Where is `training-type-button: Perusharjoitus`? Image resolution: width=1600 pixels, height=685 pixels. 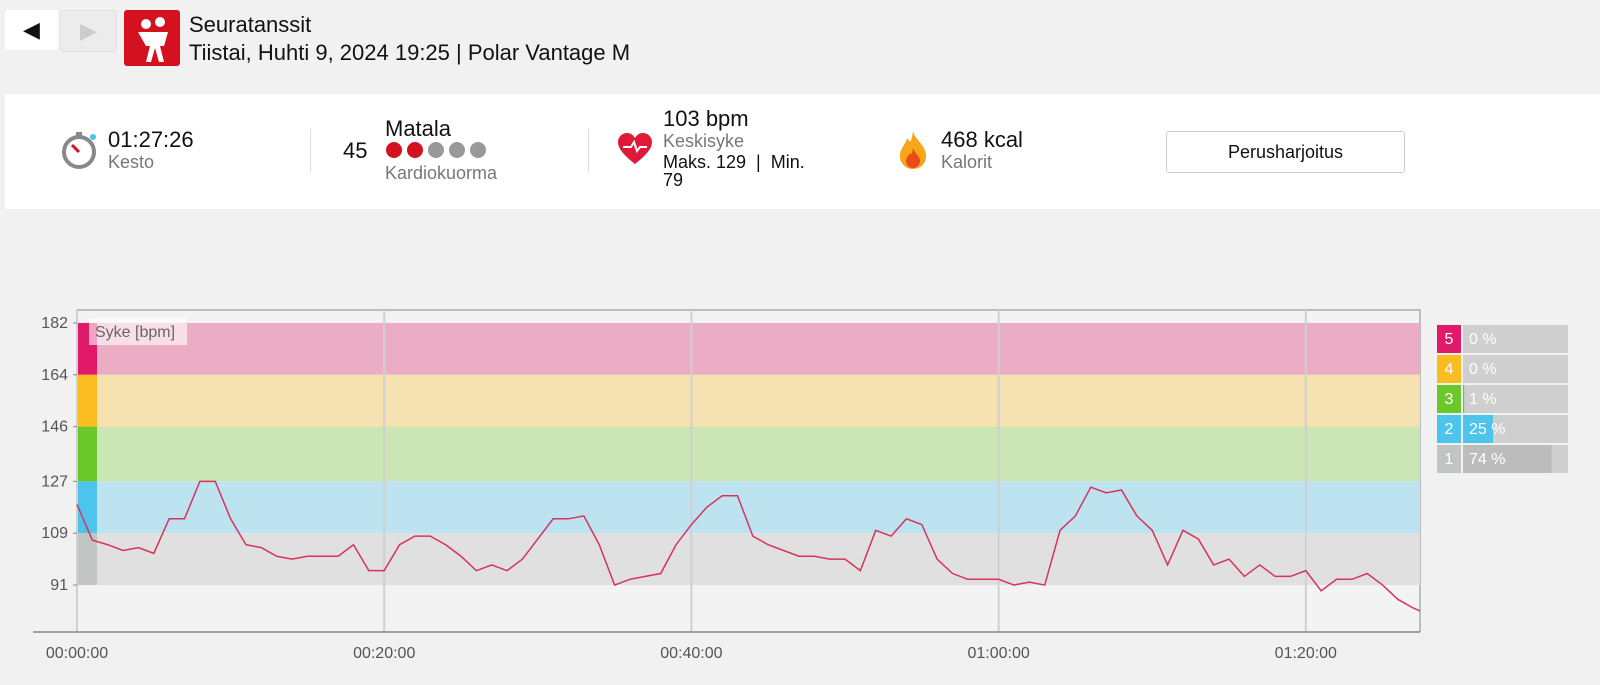
training-type-button: Perusharjoitus is located at coordinates (1285, 152).